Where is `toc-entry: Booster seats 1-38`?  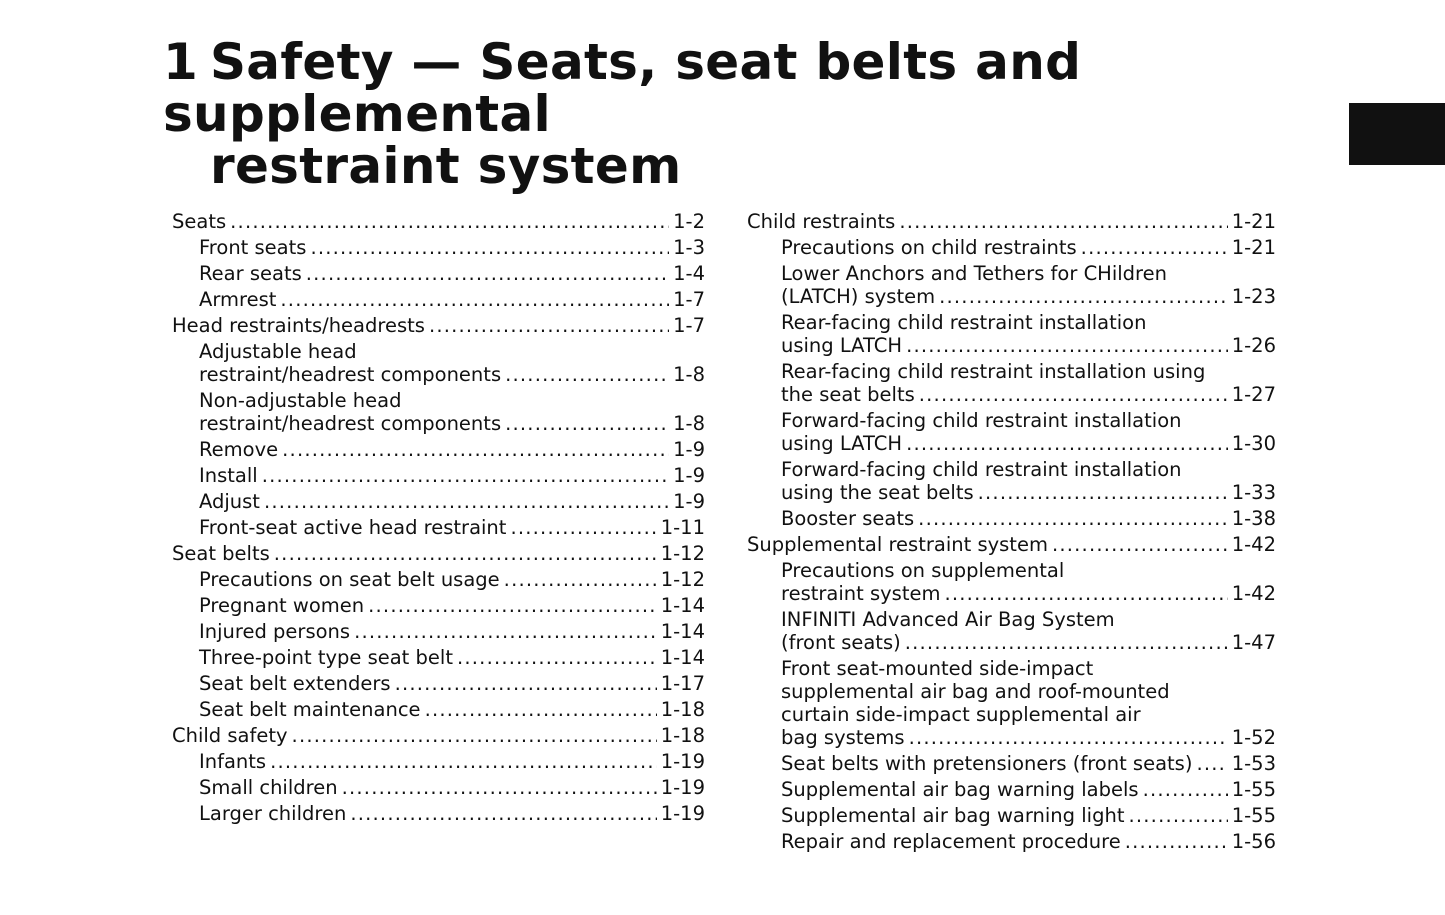
toc-entry: Booster seats 1-38 is located at coordinates (1011, 518).